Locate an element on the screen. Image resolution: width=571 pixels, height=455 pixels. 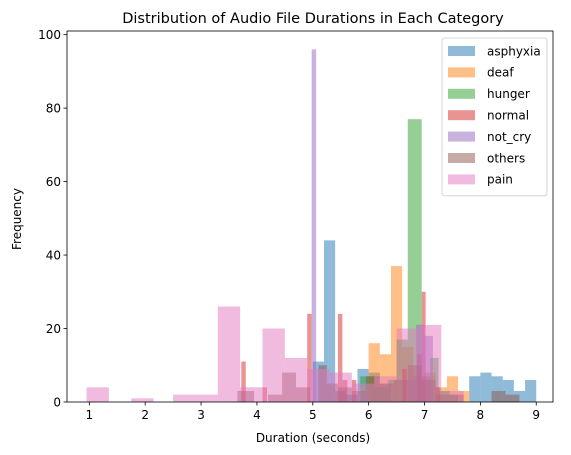
series-pain is located at coordinates (275, 354).